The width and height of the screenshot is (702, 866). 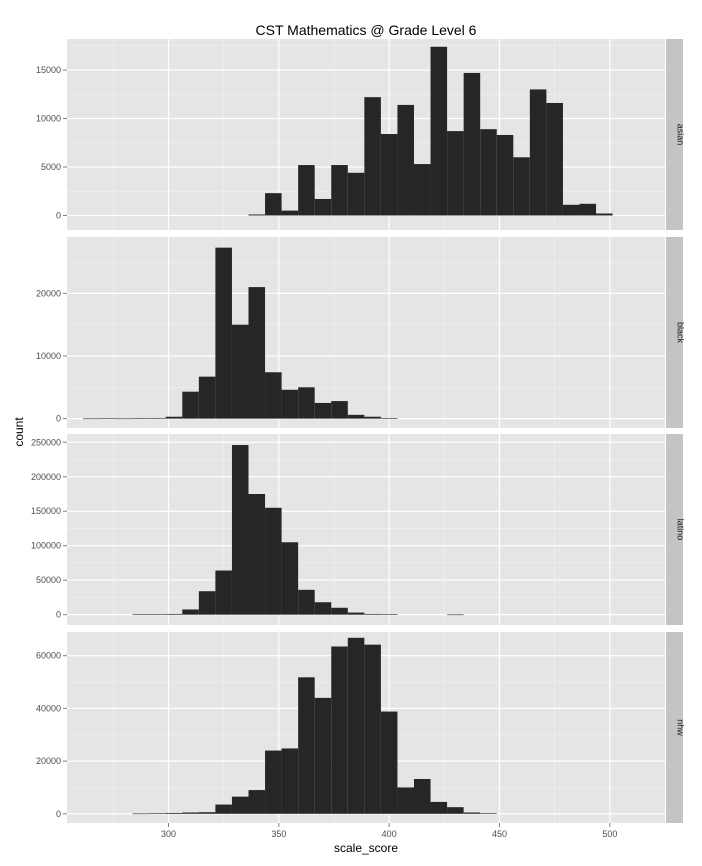 I want to click on y-tick-label: 15000, so click(x=48, y=70).